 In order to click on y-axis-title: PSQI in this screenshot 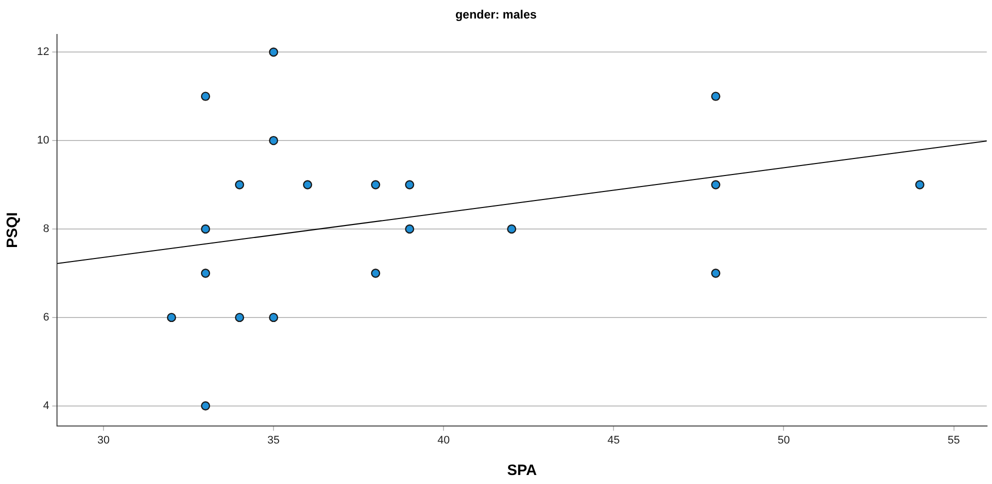, I will do `click(13, 230)`.